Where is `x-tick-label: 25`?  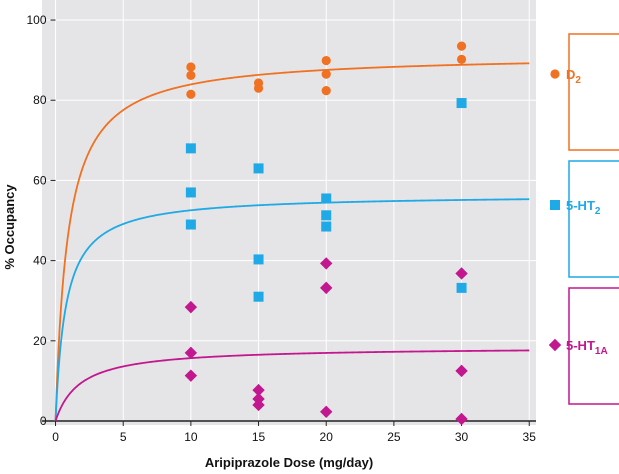 x-tick-label: 25 is located at coordinates (394, 437).